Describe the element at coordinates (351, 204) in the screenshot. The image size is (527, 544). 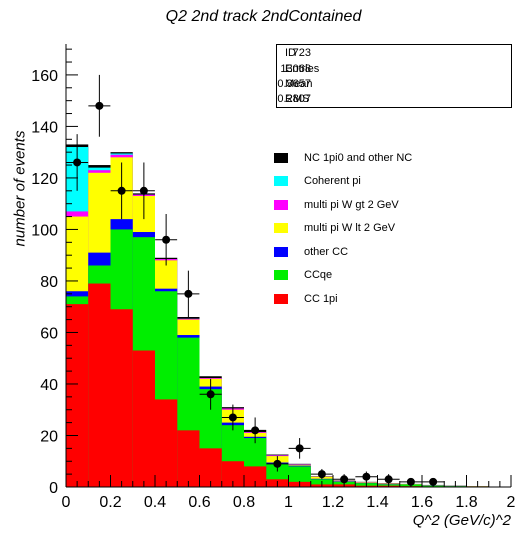
I see `legend-label: multi pi W gt 2 GeV` at that location.